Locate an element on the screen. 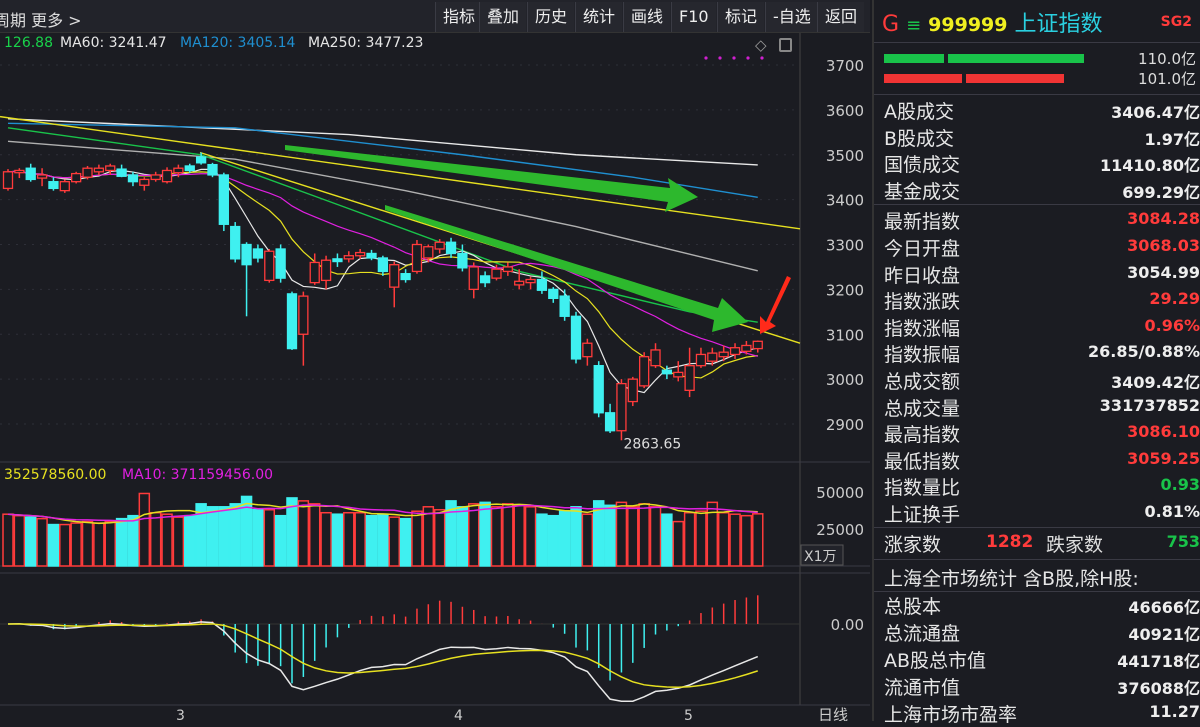 Image resolution: width=1200 pixels, height=727 pixels. toolbar-button: 标记 is located at coordinates (741, 17).